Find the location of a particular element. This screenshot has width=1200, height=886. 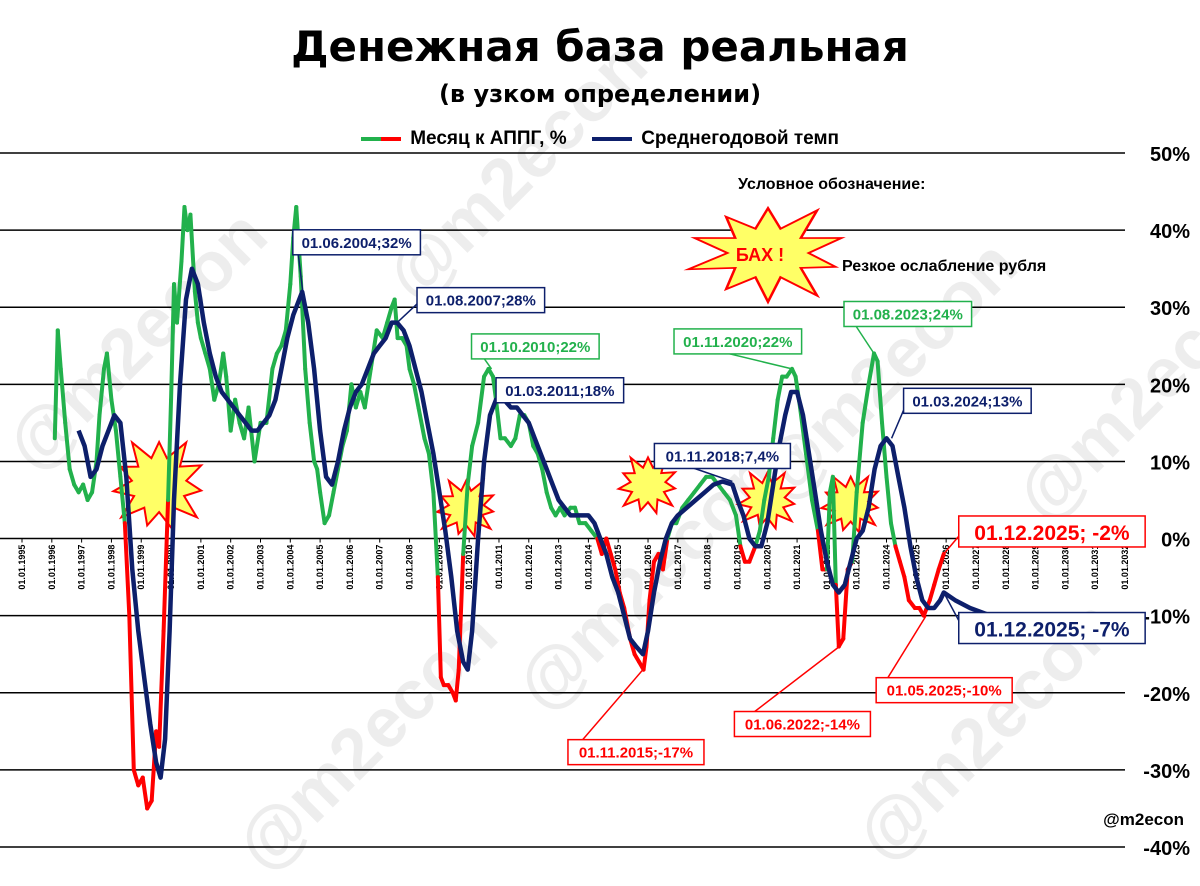

x-tick-label: 01.01.2026 is located at coordinates (946, 567).